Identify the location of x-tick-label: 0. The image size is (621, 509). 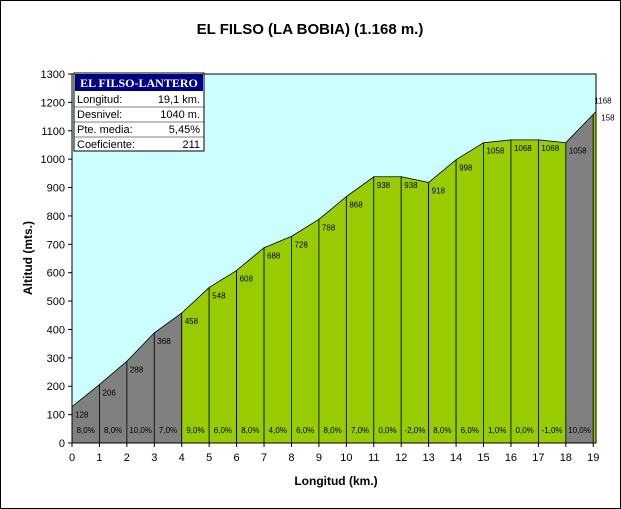
(72, 458).